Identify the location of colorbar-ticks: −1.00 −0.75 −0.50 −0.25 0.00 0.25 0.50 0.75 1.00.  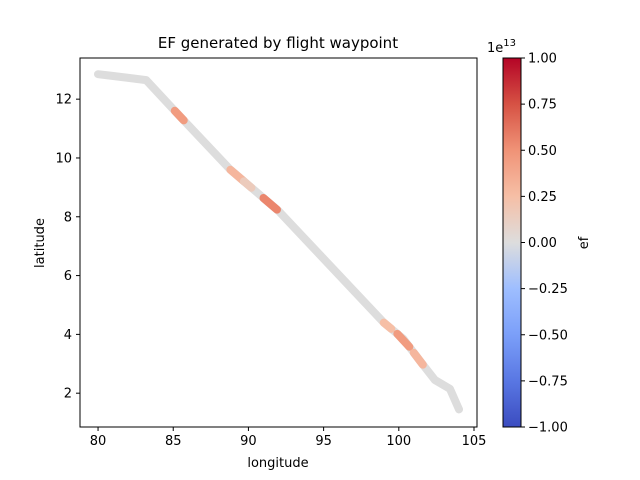
(544, 244).